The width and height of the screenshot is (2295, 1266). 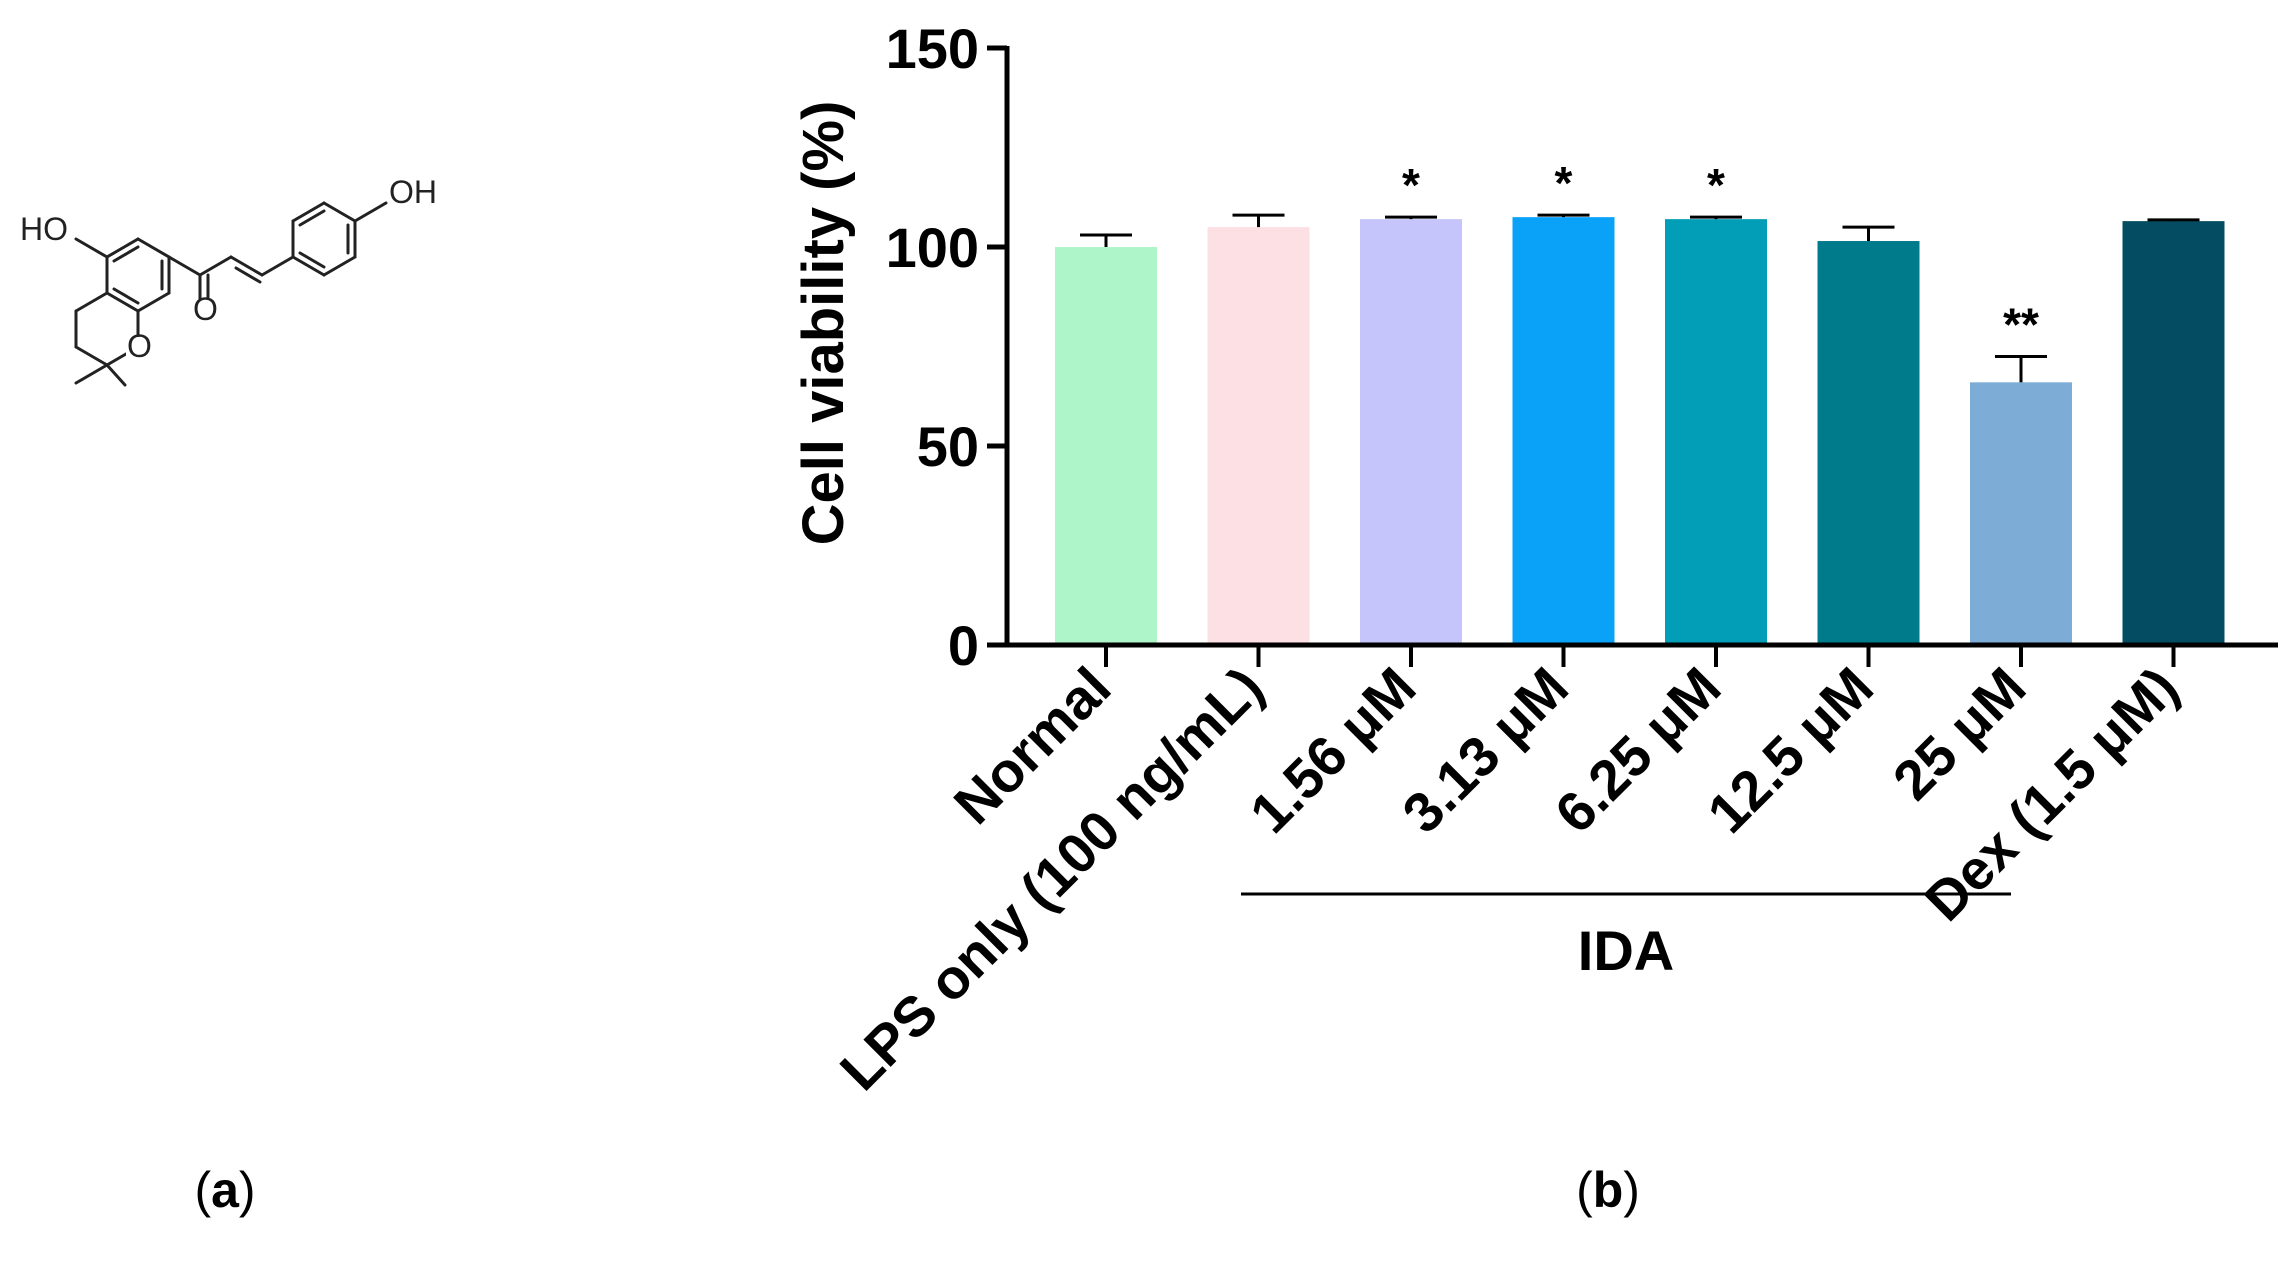 What do you see at coordinates (1716, 185) in the screenshot?
I see `significance-marker-5: *` at bounding box center [1716, 185].